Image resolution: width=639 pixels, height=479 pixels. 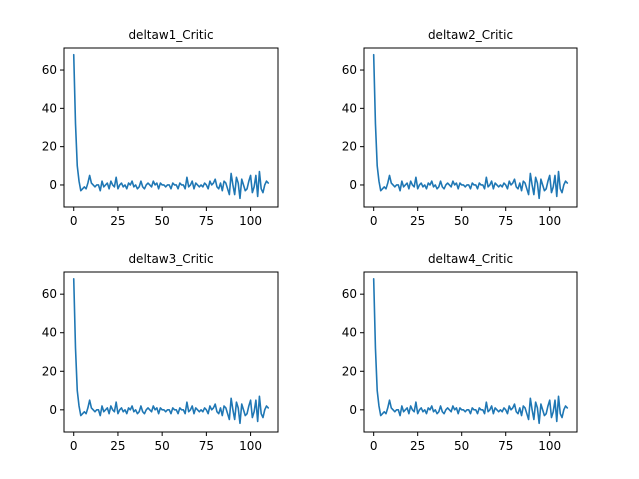 What do you see at coordinates (470, 35) in the screenshot?
I see `subplot-title: deltaw2_Critic` at bounding box center [470, 35].